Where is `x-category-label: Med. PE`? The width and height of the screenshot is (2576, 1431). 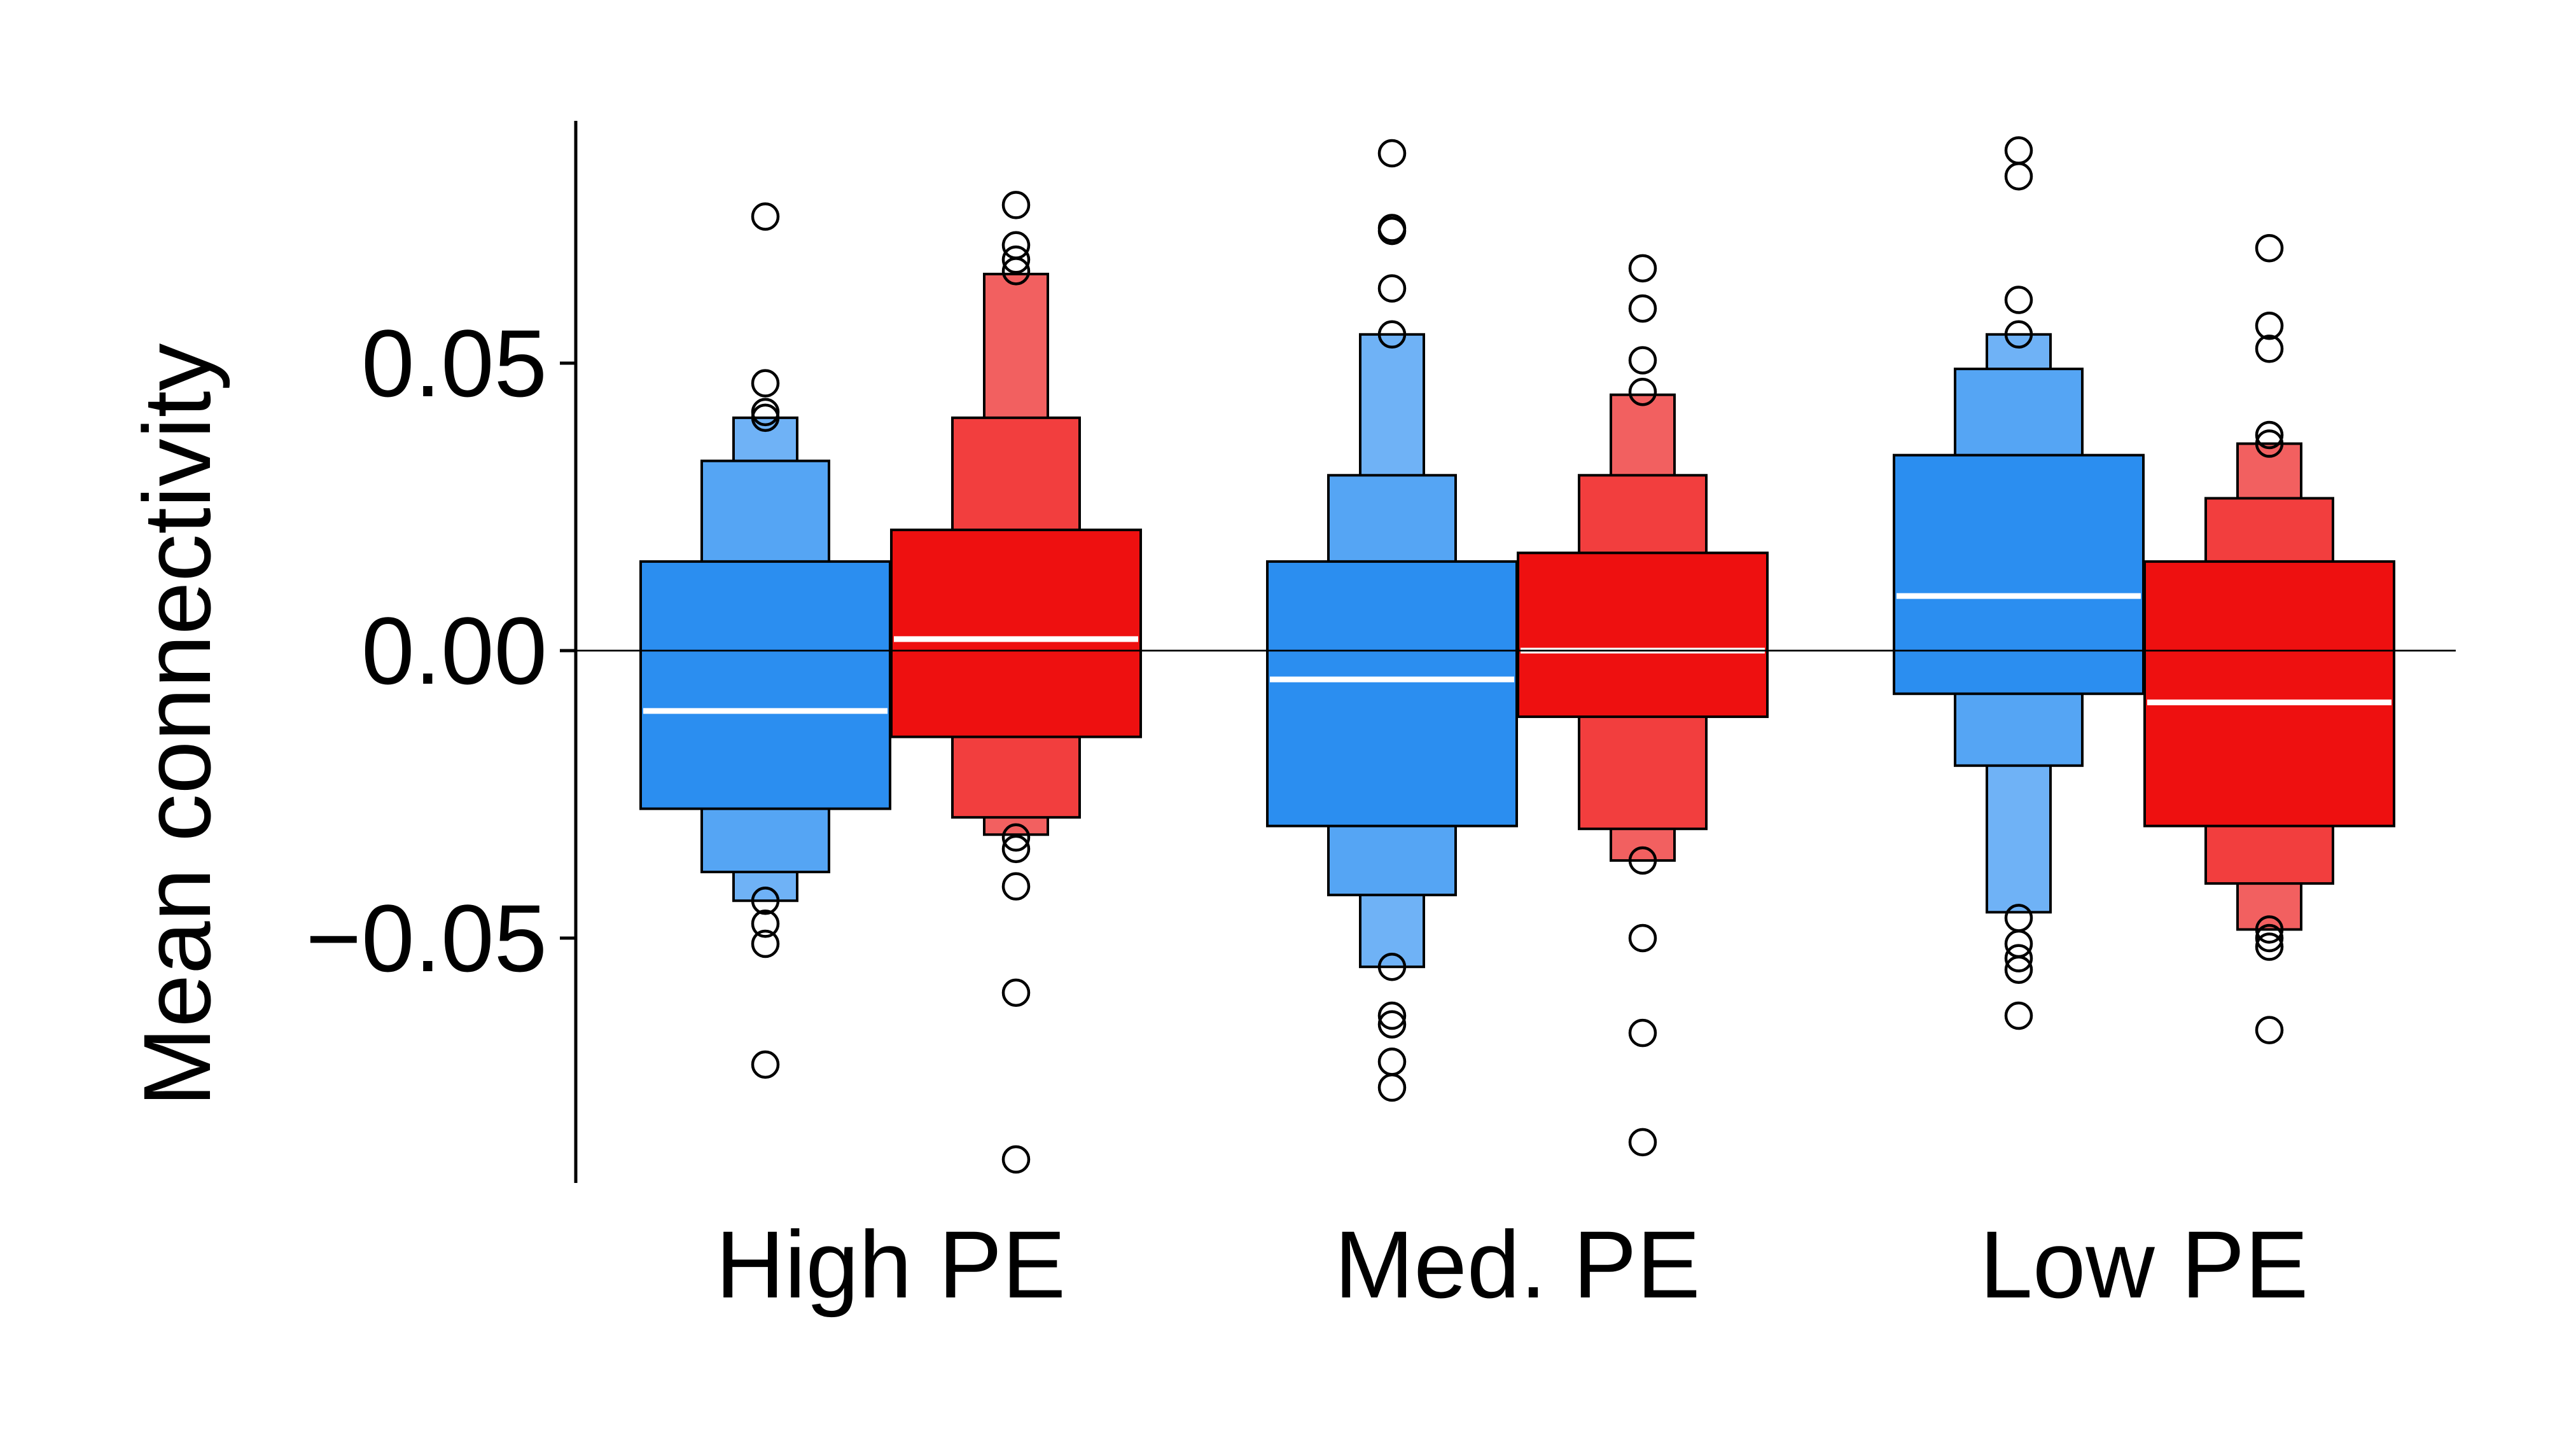
x-category-label: Med. PE is located at coordinates (1517, 1265).